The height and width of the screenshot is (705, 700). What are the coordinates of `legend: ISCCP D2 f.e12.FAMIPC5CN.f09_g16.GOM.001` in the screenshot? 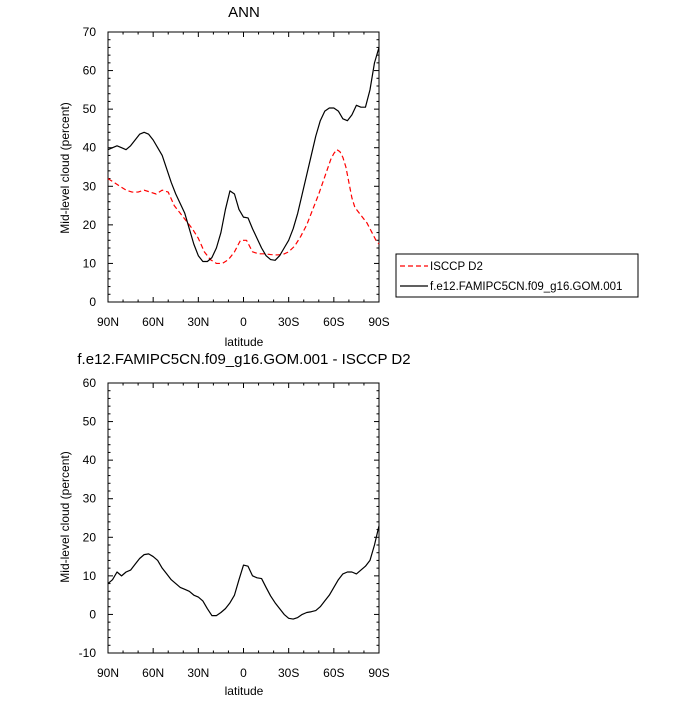 It's located at (517, 275).